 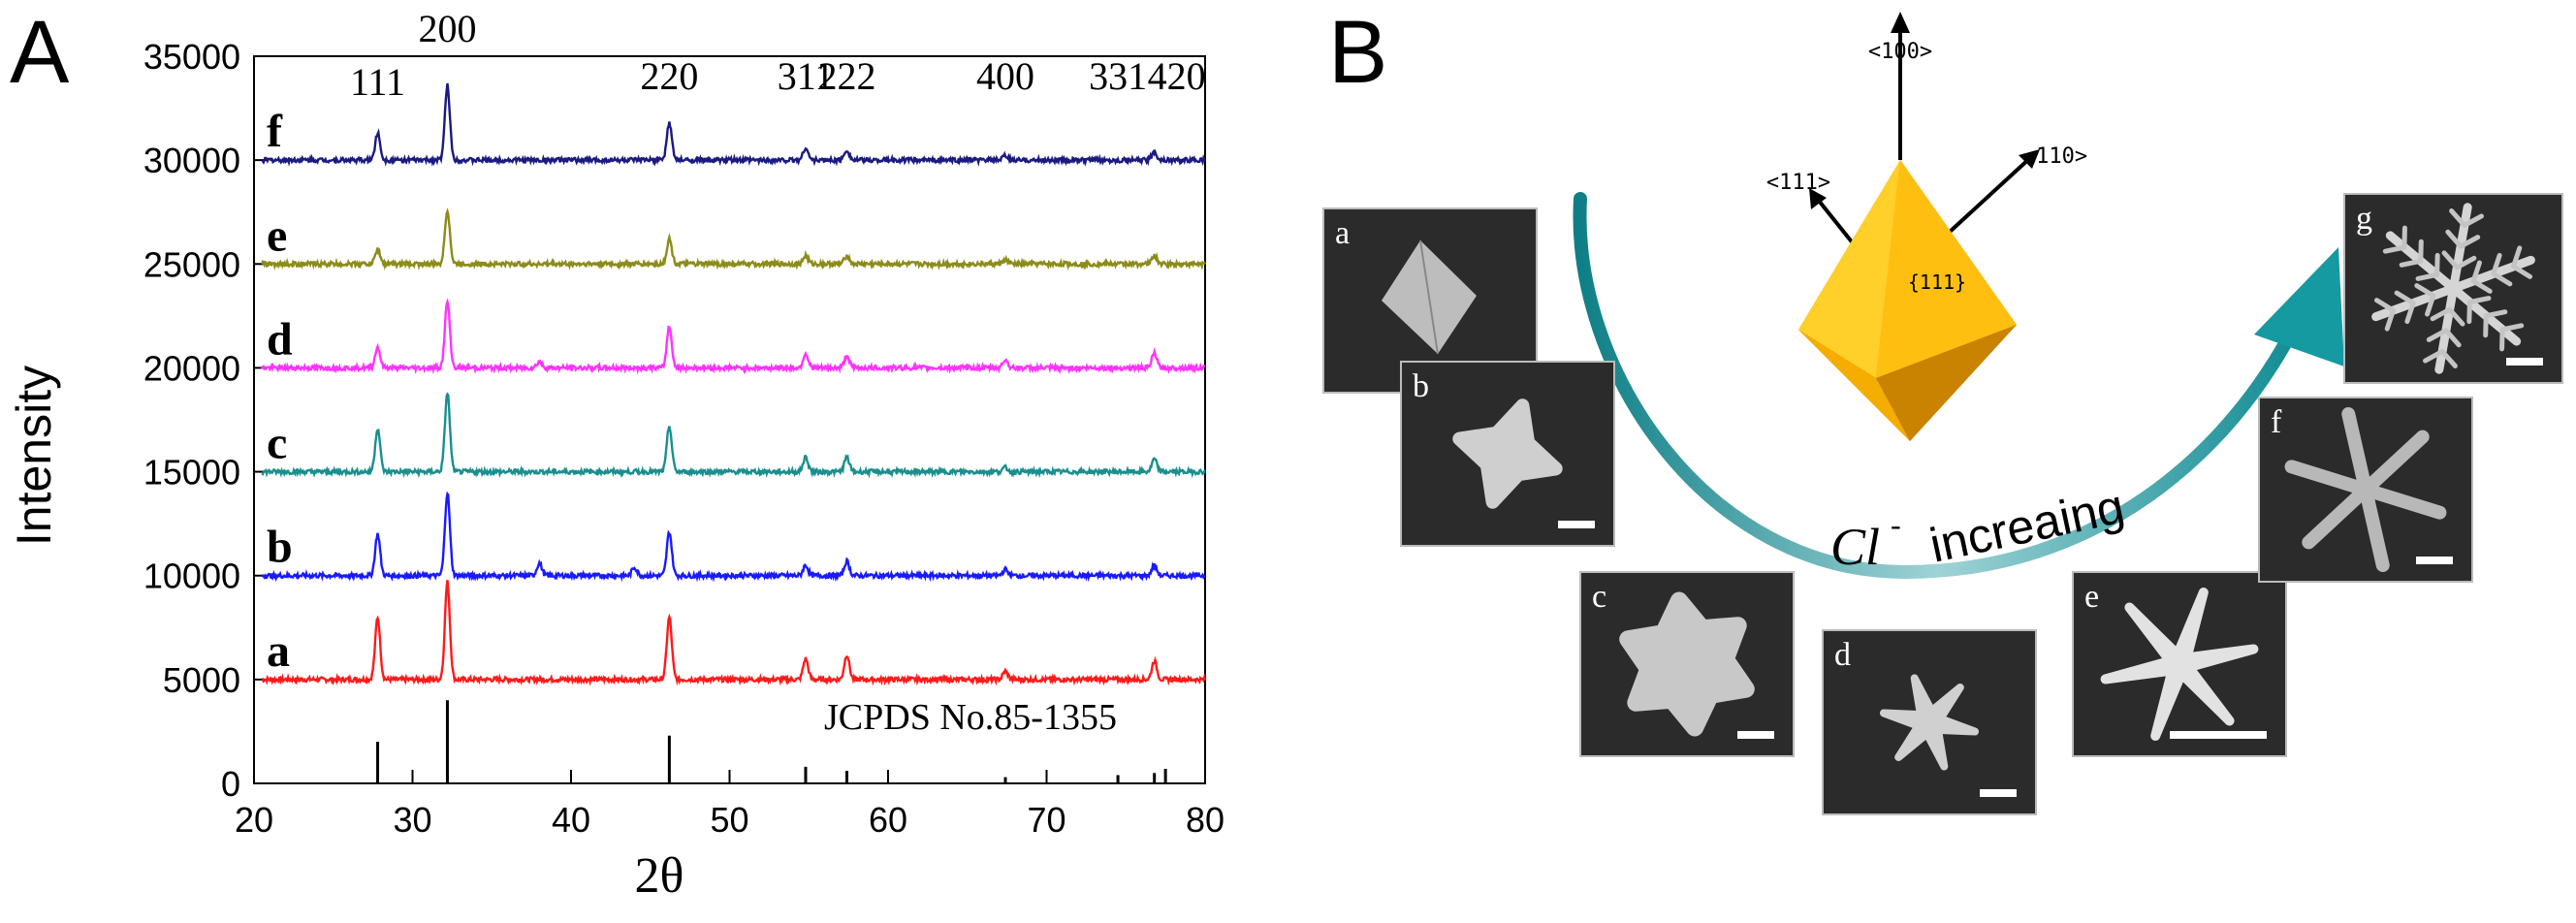 What do you see at coordinates (1205, 820) in the screenshot?
I see `x-tick-label: 80` at bounding box center [1205, 820].